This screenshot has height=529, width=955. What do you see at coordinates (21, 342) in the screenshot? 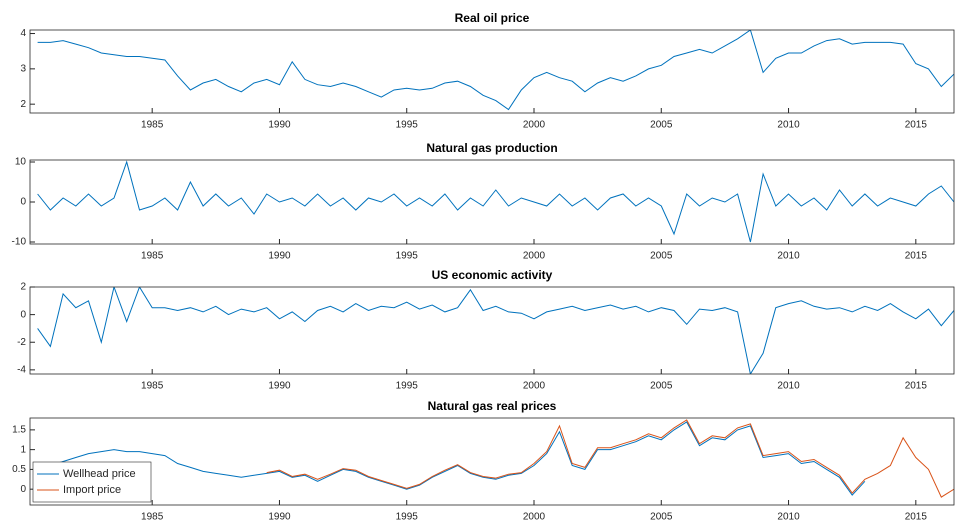
I see `y-tick-label: -2` at bounding box center [21, 342].